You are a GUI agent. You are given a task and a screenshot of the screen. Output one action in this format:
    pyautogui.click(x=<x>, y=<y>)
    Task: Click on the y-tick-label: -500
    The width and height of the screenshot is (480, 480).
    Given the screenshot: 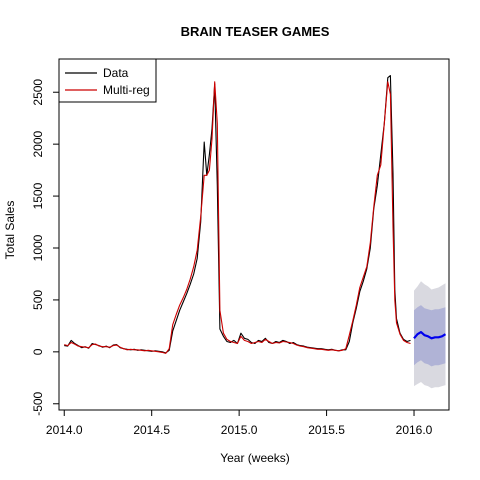 What is the action you would take?
    pyautogui.click(x=38, y=403)
    